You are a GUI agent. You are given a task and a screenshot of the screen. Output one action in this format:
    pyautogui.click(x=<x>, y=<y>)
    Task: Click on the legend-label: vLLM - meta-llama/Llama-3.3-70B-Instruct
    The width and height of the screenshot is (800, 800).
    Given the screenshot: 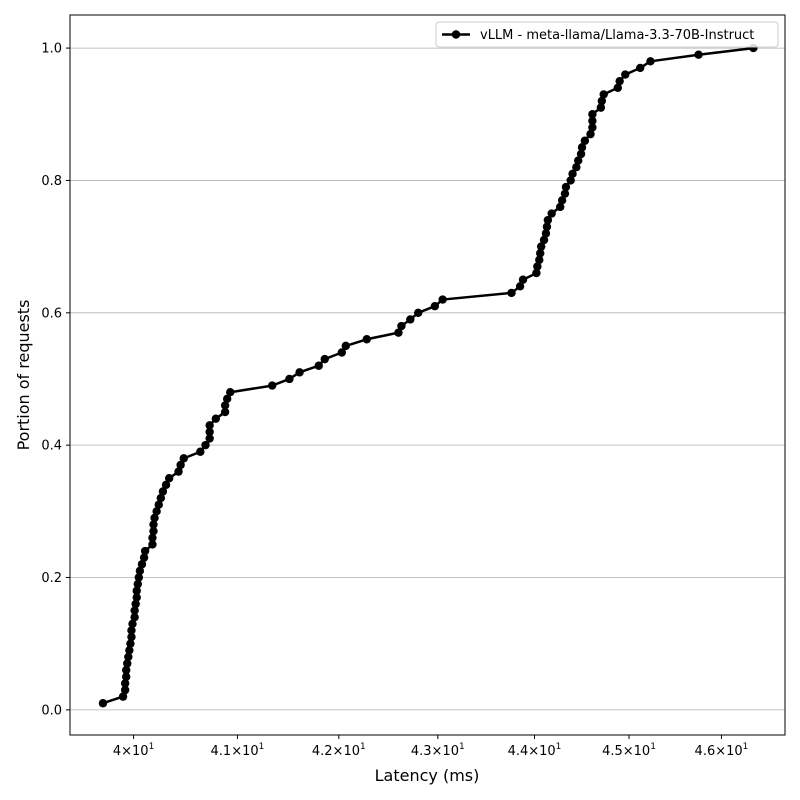 What is the action you would take?
    pyautogui.click(x=617, y=35)
    